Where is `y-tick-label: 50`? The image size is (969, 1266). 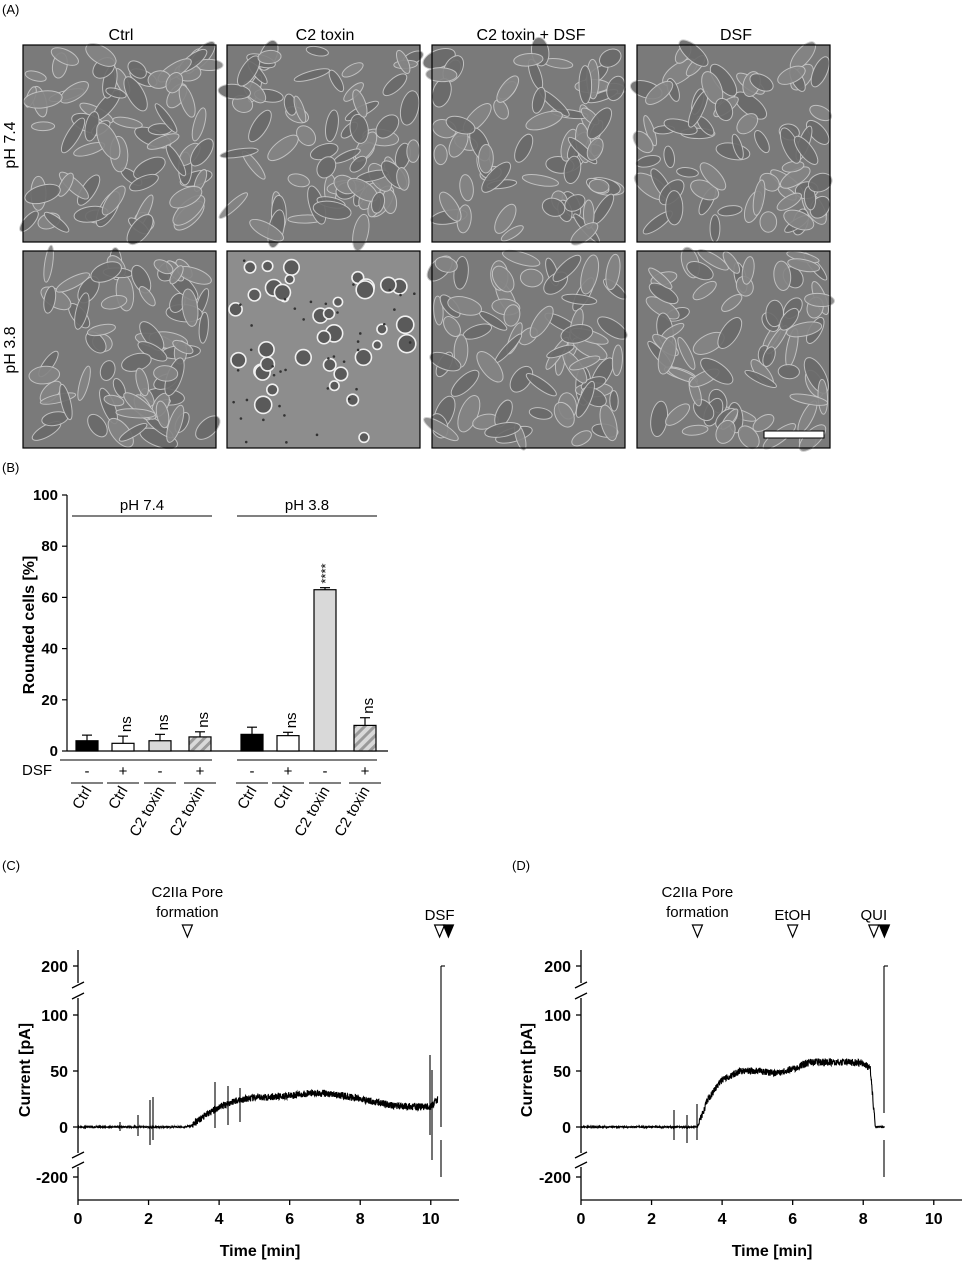 y-tick-label: 50 is located at coordinates (562, 1072).